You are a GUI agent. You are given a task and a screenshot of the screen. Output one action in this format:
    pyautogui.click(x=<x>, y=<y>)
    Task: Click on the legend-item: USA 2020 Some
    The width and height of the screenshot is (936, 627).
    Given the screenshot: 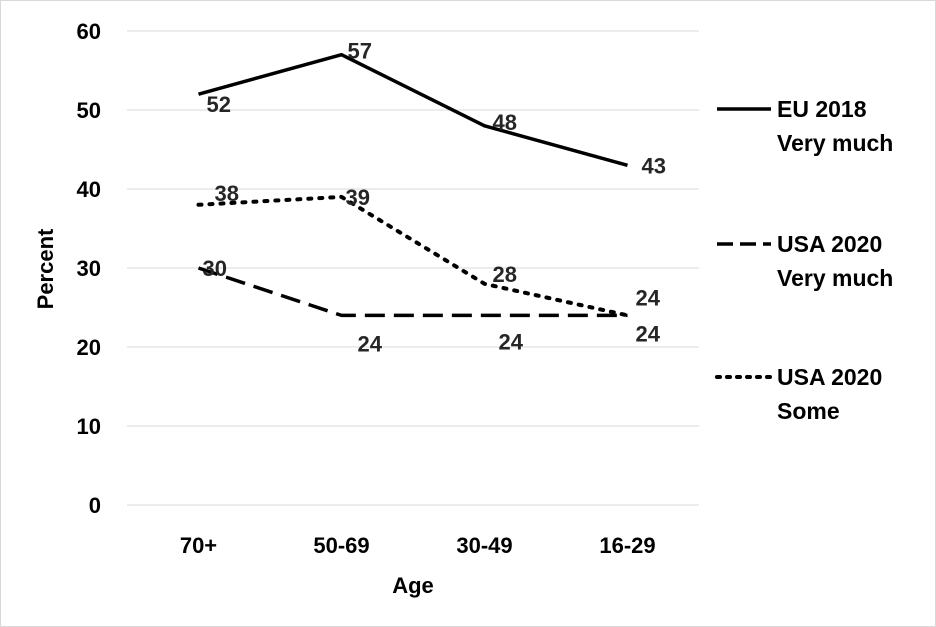 What is the action you would take?
    pyautogui.click(x=798, y=394)
    